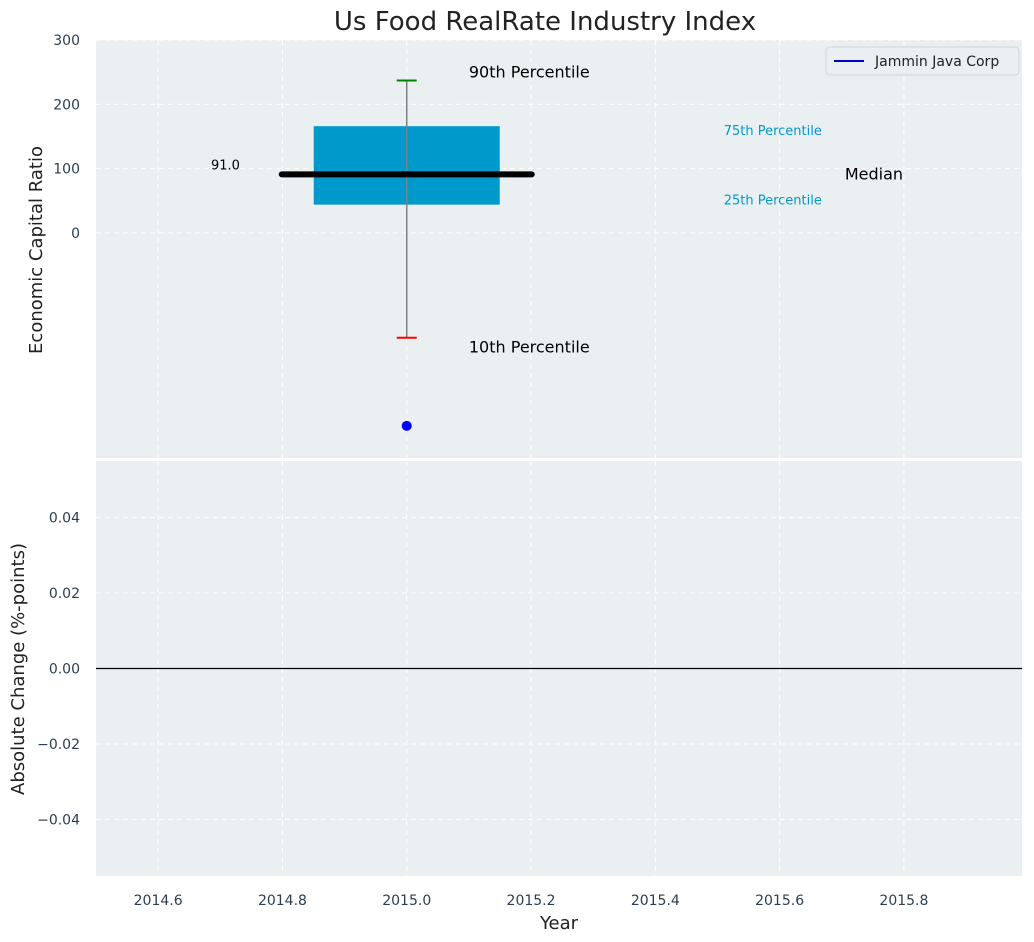 The width and height of the screenshot is (1034, 942). Describe the element at coordinates (406, 255) in the screenshot. I see `top-marks` at that location.